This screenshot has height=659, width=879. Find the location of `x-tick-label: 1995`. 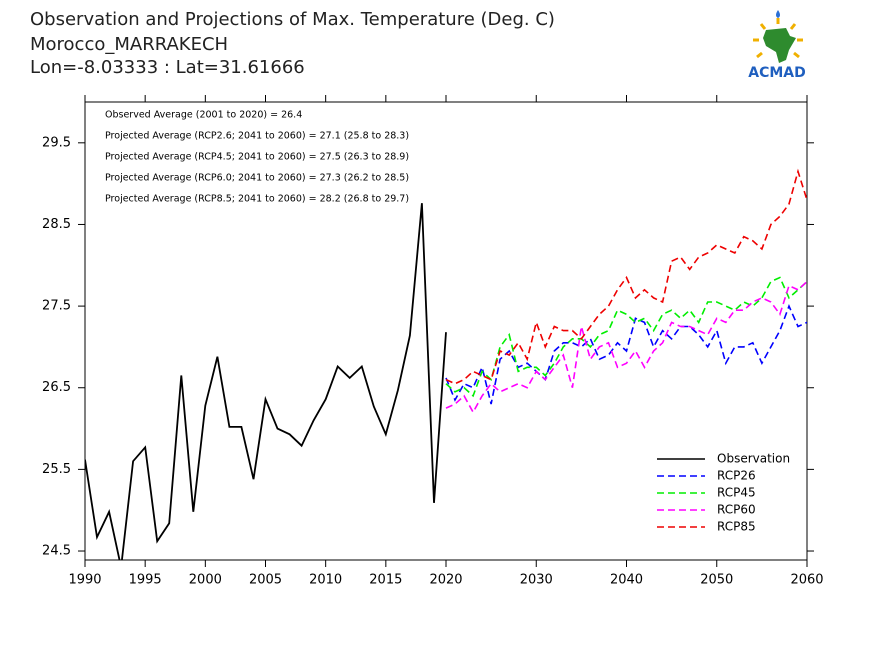

x-tick-label: 1995 is located at coordinates (145, 580).